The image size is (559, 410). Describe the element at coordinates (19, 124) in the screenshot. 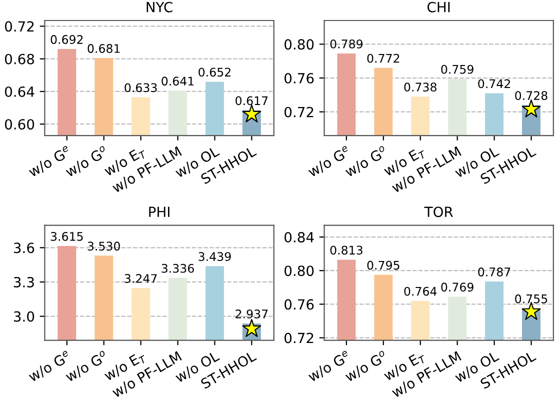

I see `y-tick-label: 0.60` at that location.